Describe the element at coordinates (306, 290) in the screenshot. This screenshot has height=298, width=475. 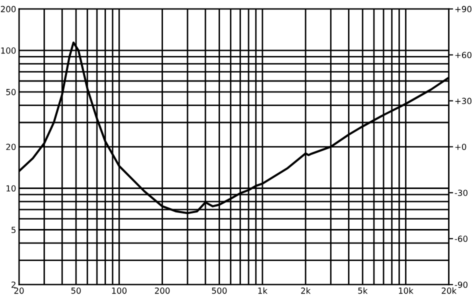
I see `x-tick-label: 2k` at that location.